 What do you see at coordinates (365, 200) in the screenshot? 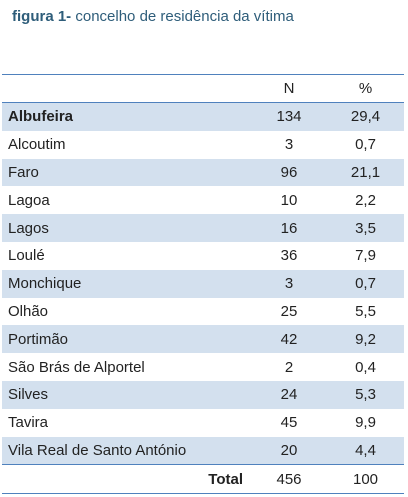
I see `row-pct: 2,2` at bounding box center [365, 200].